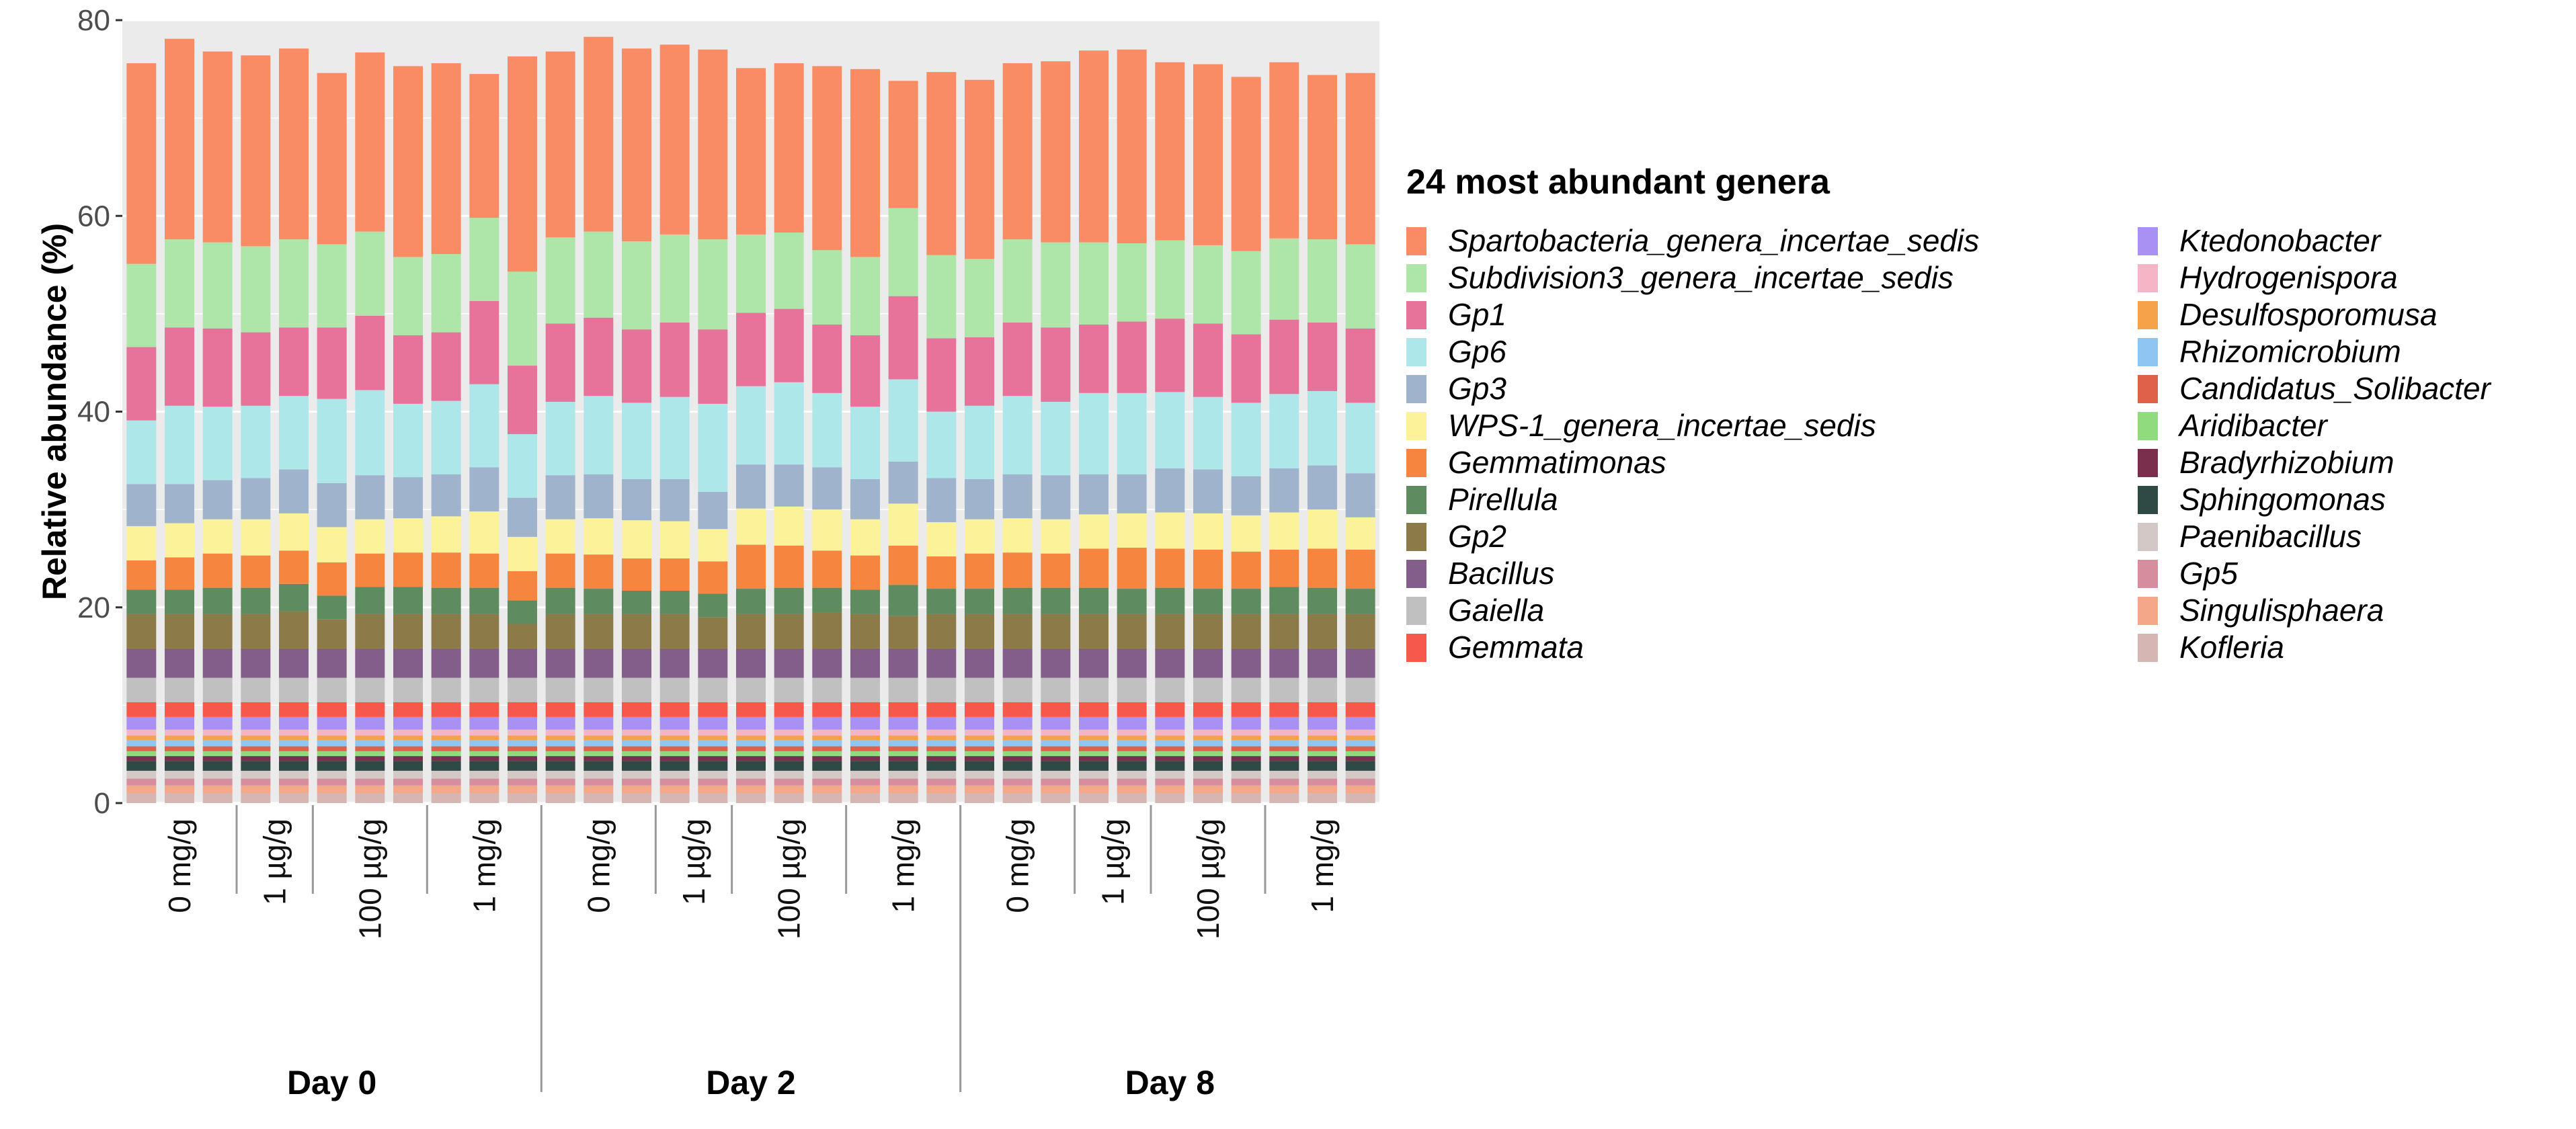  What do you see at coordinates (331, 1082) in the screenshot?
I see `day-label: Day 0` at bounding box center [331, 1082].